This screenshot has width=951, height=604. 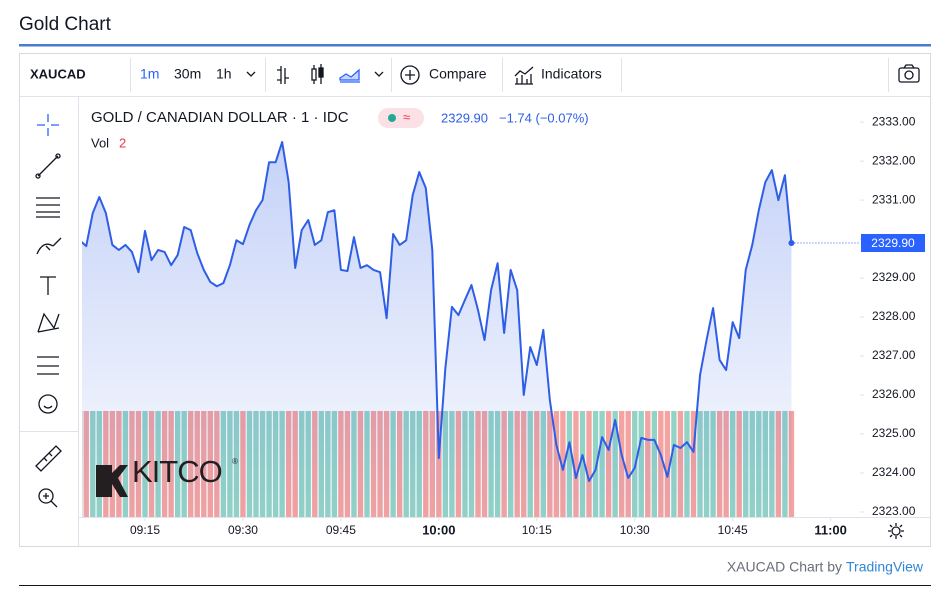 What do you see at coordinates (894, 511) in the screenshot?
I see `y-tick-label: 2323.00` at bounding box center [894, 511].